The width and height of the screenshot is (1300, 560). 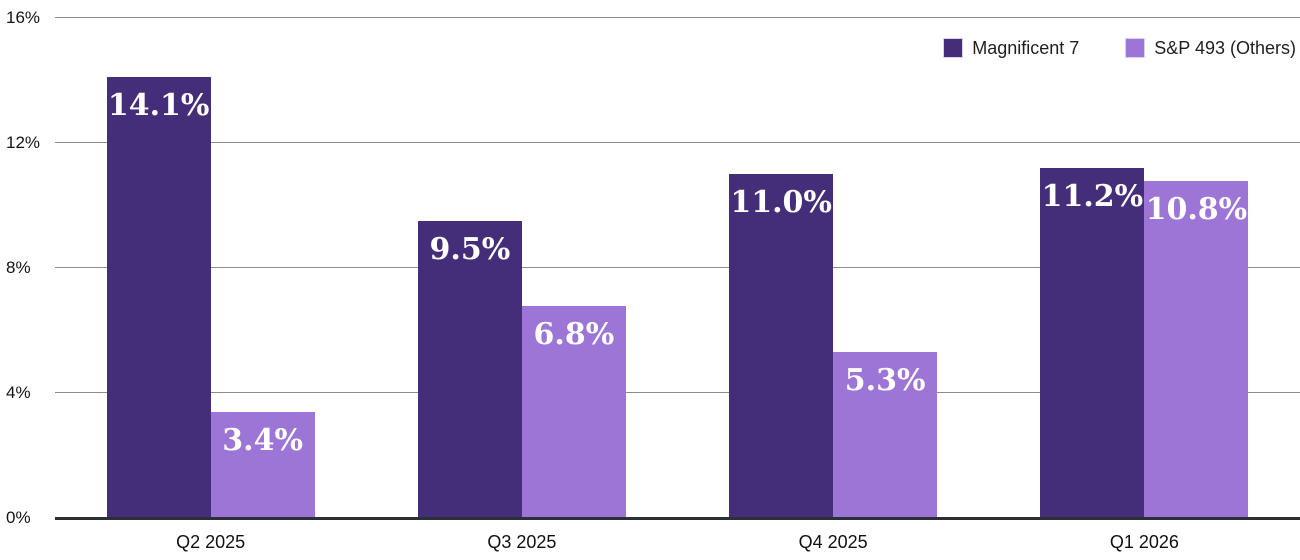 I want to click on x-tick-label-q2-2025: Q2 2025, so click(x=211, y=542).